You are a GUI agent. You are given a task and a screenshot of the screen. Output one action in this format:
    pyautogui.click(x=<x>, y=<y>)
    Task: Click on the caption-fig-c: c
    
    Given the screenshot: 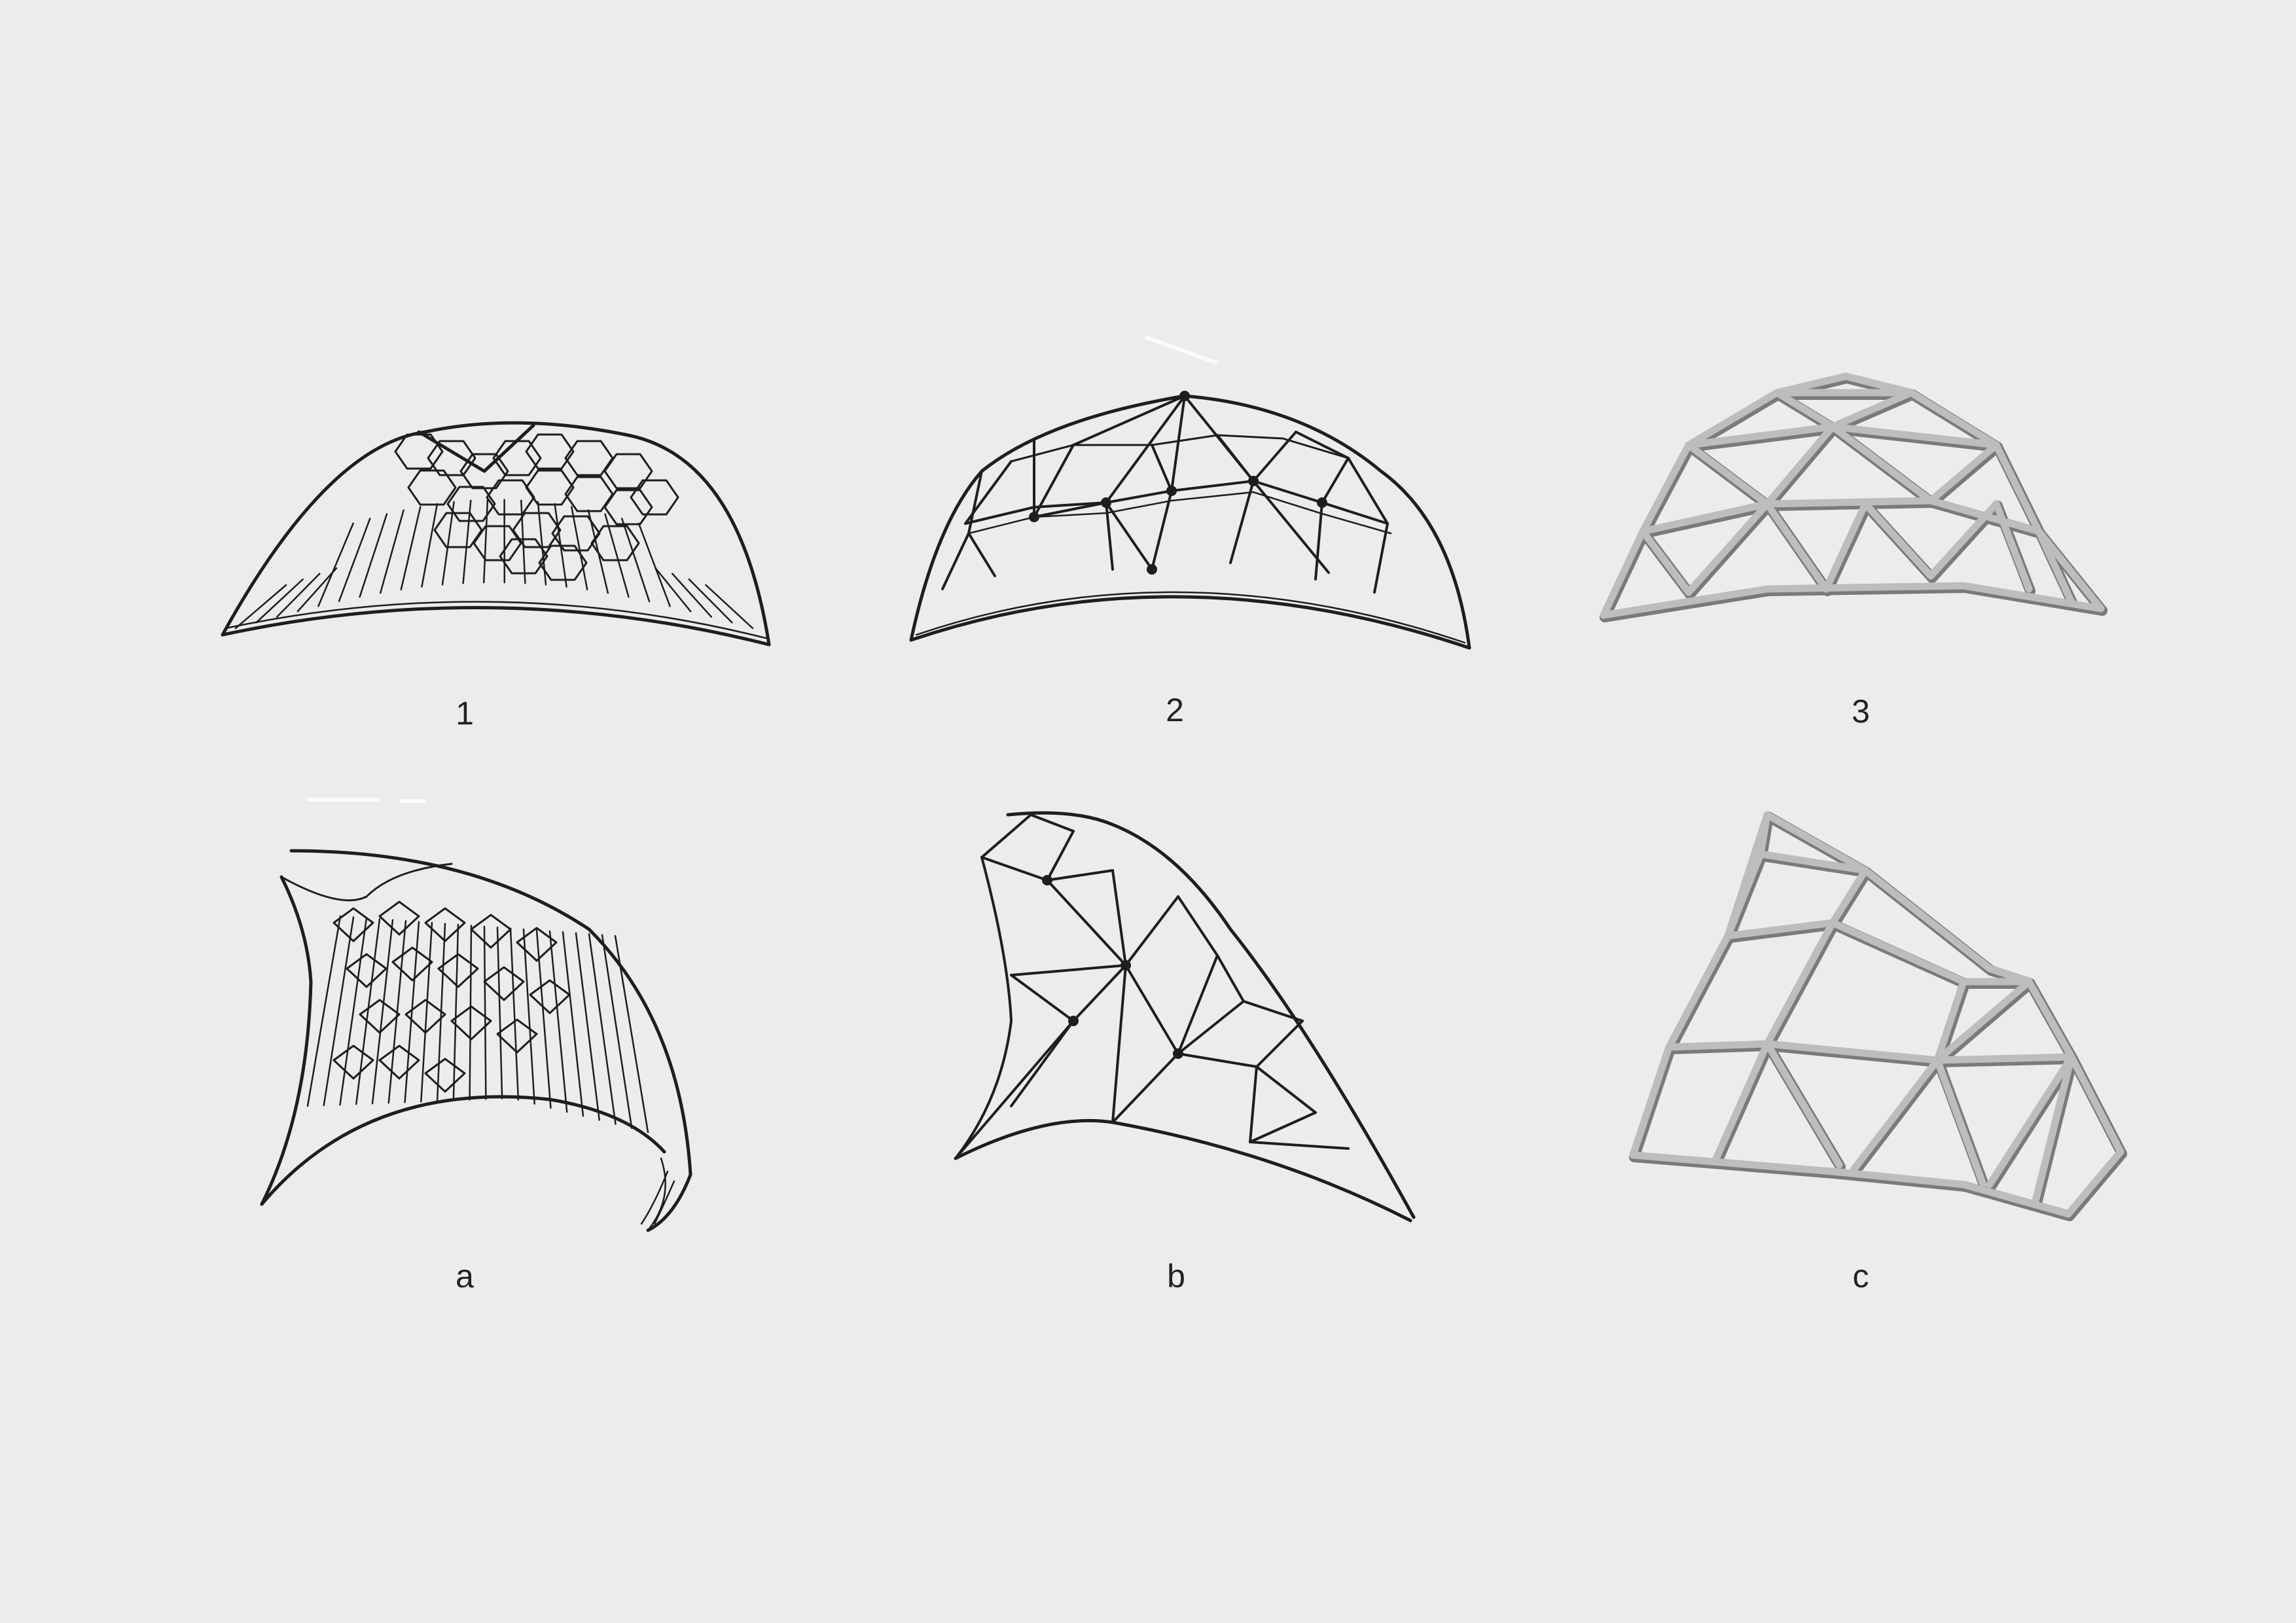 What is the action you would take?
    pyautogui.click(x=1860, y=1276)
    